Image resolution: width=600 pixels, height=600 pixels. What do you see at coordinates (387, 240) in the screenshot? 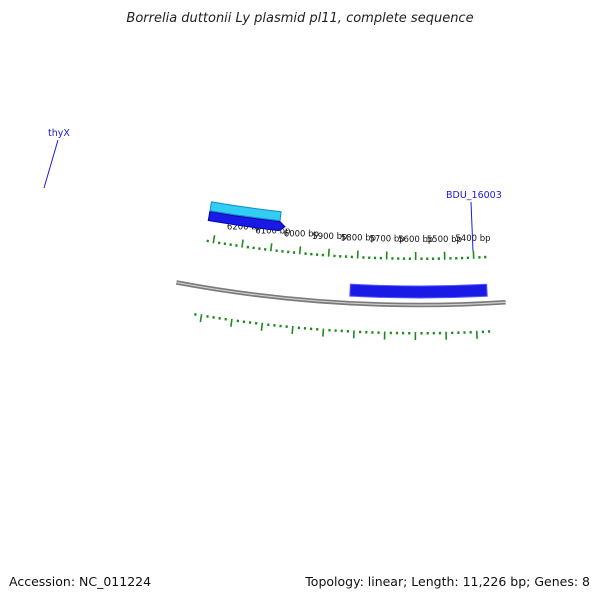
I see `tick-label: 5700 bp` at bounding box center [387, 240].